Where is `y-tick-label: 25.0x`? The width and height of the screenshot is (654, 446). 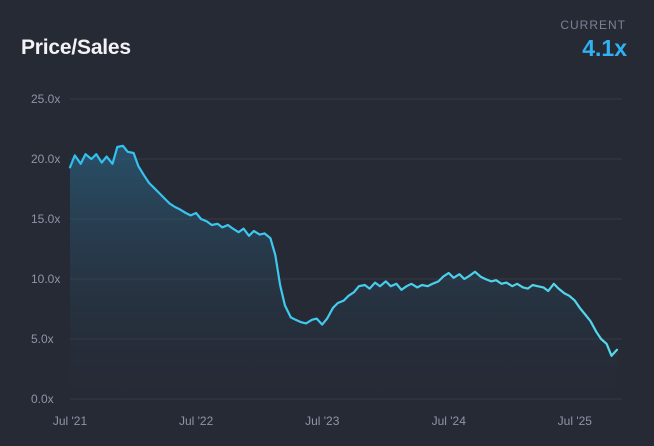
y-tick-label: 25.0x is located at coordinates (45, 99).